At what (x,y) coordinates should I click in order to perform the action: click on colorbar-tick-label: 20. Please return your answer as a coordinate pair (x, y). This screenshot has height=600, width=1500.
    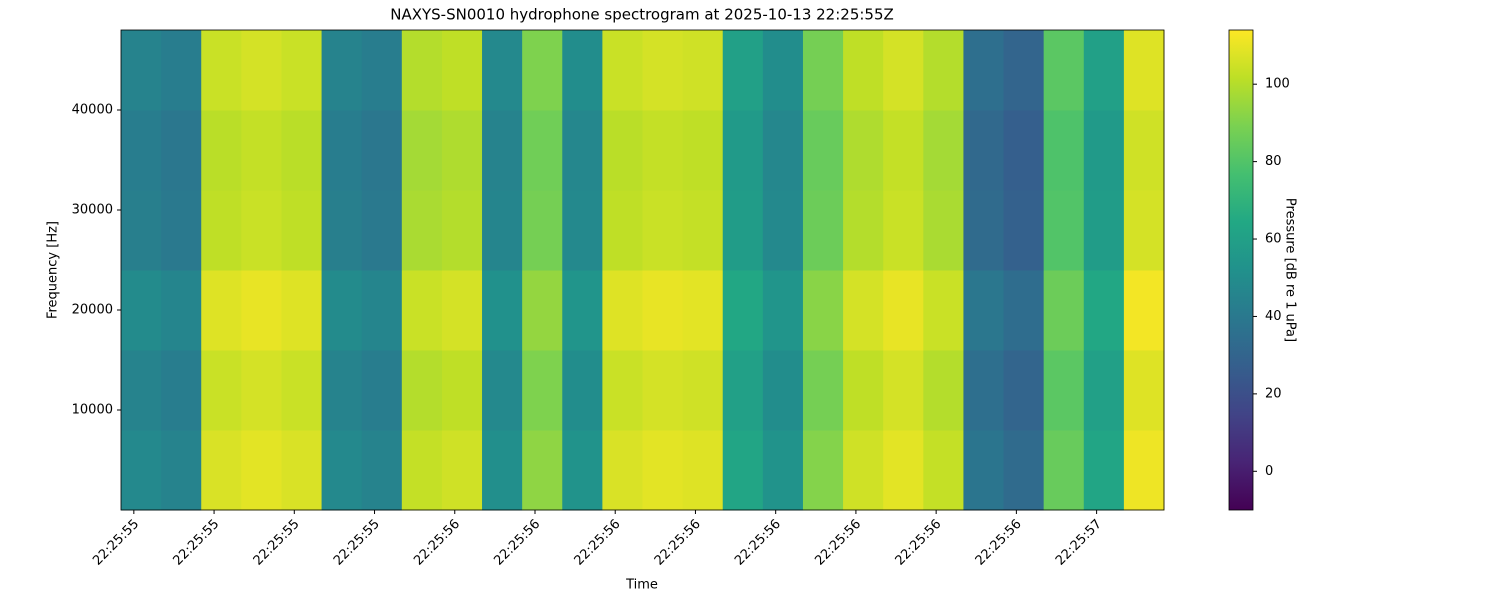
    Looking at the image, I should click on (1273, 393).